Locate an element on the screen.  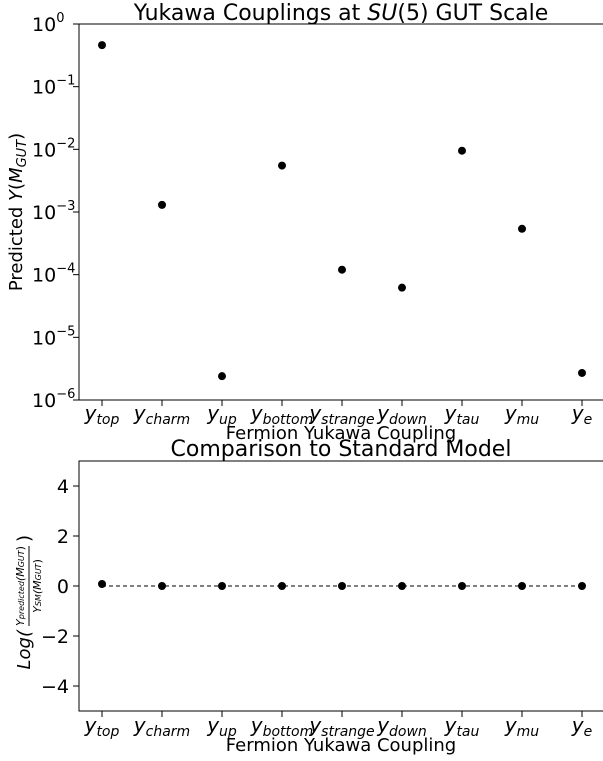
bottom-data-point-tau is located at coordinates (462, 586).